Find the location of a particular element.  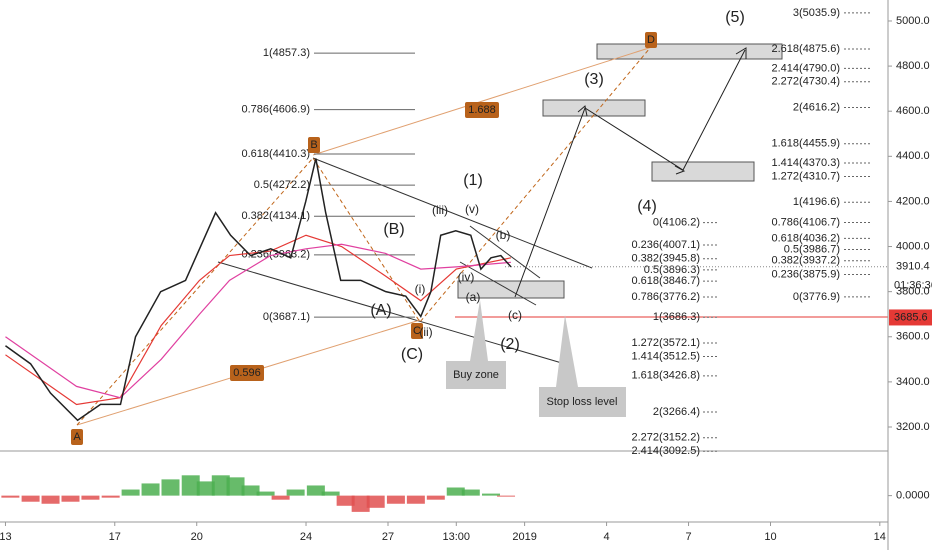

fib-label: 2(4616.2) is located at coordinates (816, 107).